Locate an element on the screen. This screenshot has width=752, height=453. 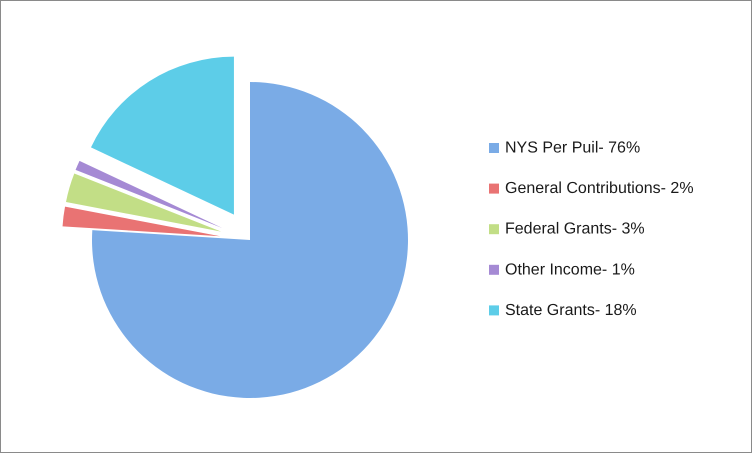
legend-label: Other Income- 1% is located at coordinates (570, 269).